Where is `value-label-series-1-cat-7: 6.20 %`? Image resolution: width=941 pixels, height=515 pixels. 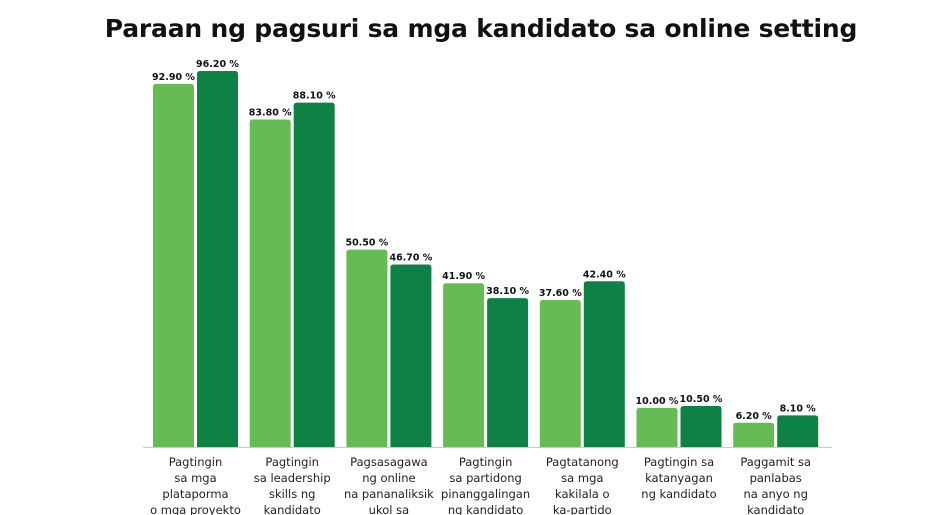
value-label-series-1-cat-7: 6.20 % is located at coordinates (754, 416).